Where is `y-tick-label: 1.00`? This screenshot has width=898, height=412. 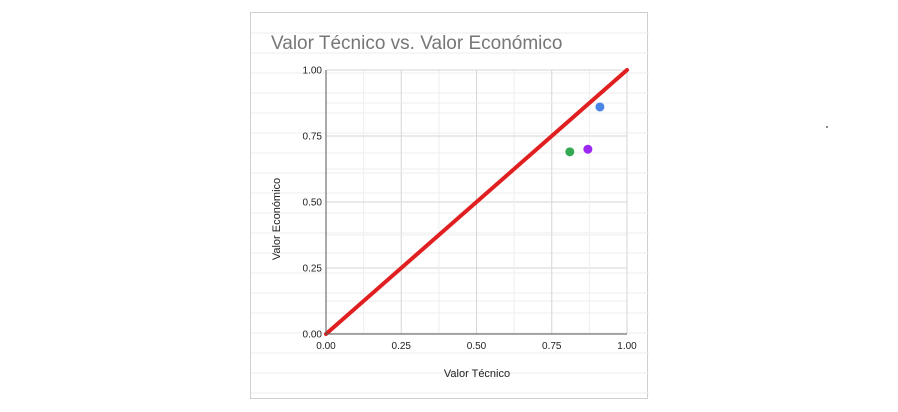 y-tick-label: 1.00 is located at coordinates (313, 71).